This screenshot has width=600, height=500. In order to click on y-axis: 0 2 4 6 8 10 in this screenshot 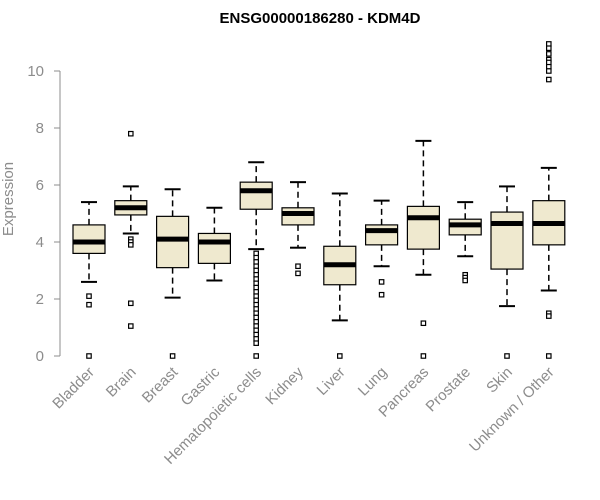, I will do `click(44, 214)`.